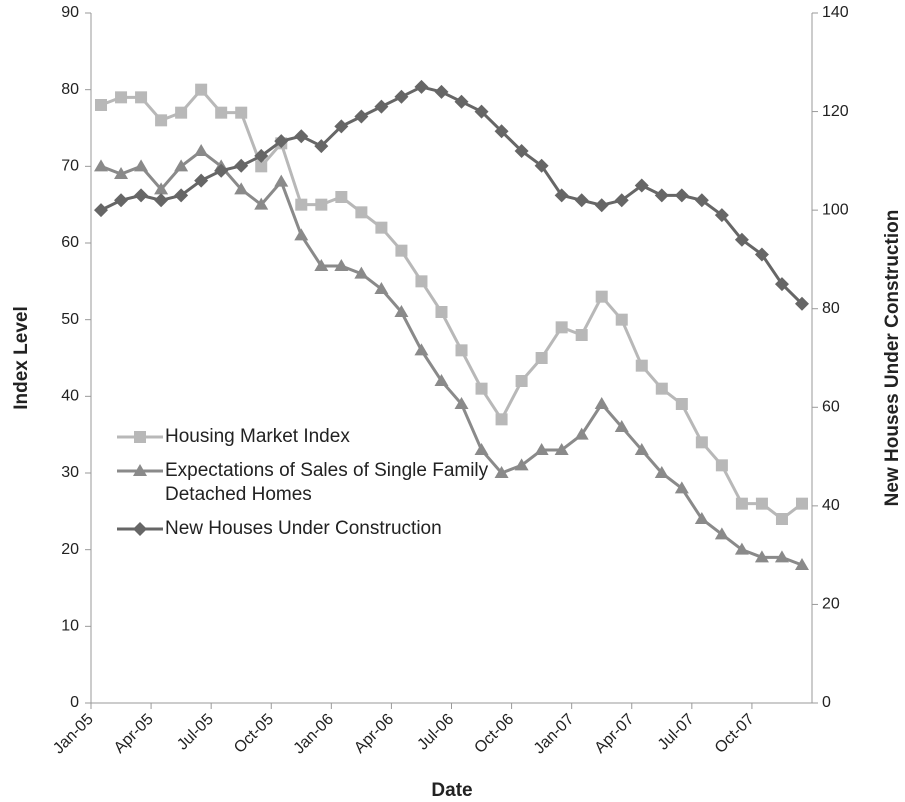 The height and width of the screenshot is (802, 905). I want to click on y2-tick-label: 0, so click(826, 702).